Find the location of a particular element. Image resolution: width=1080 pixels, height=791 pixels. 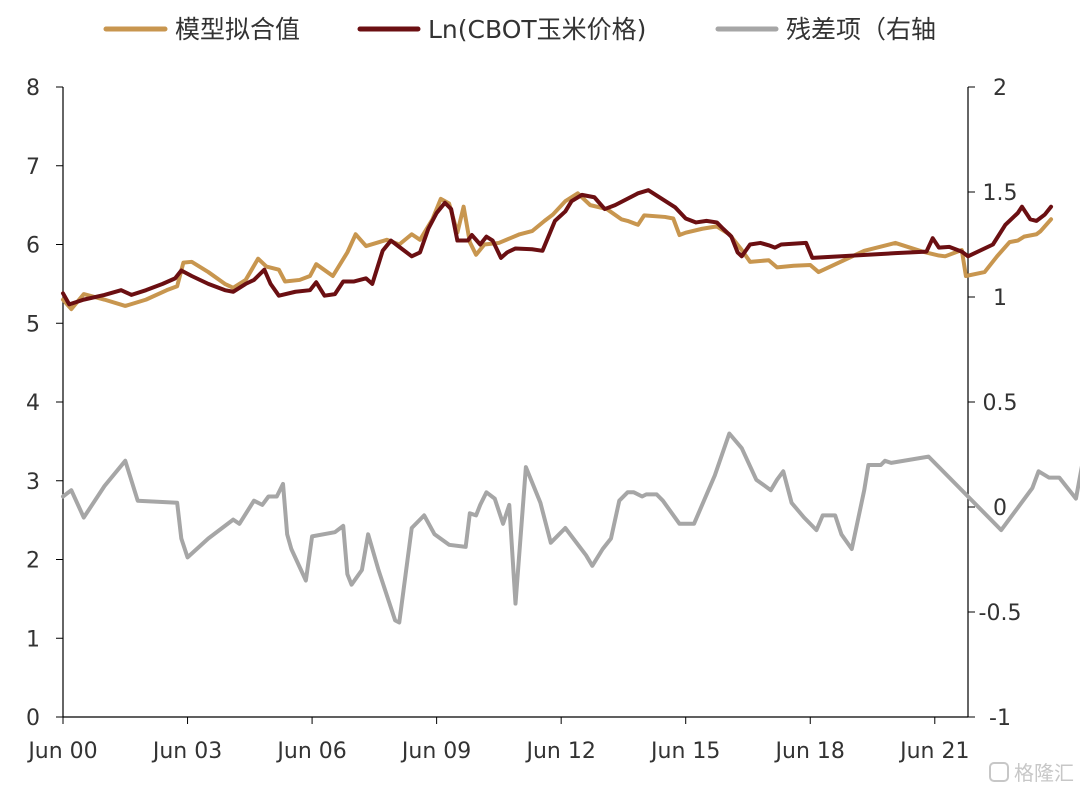

legend-label-1: Ln(CBOT玉米价格) is located at coordinates (537, 29).